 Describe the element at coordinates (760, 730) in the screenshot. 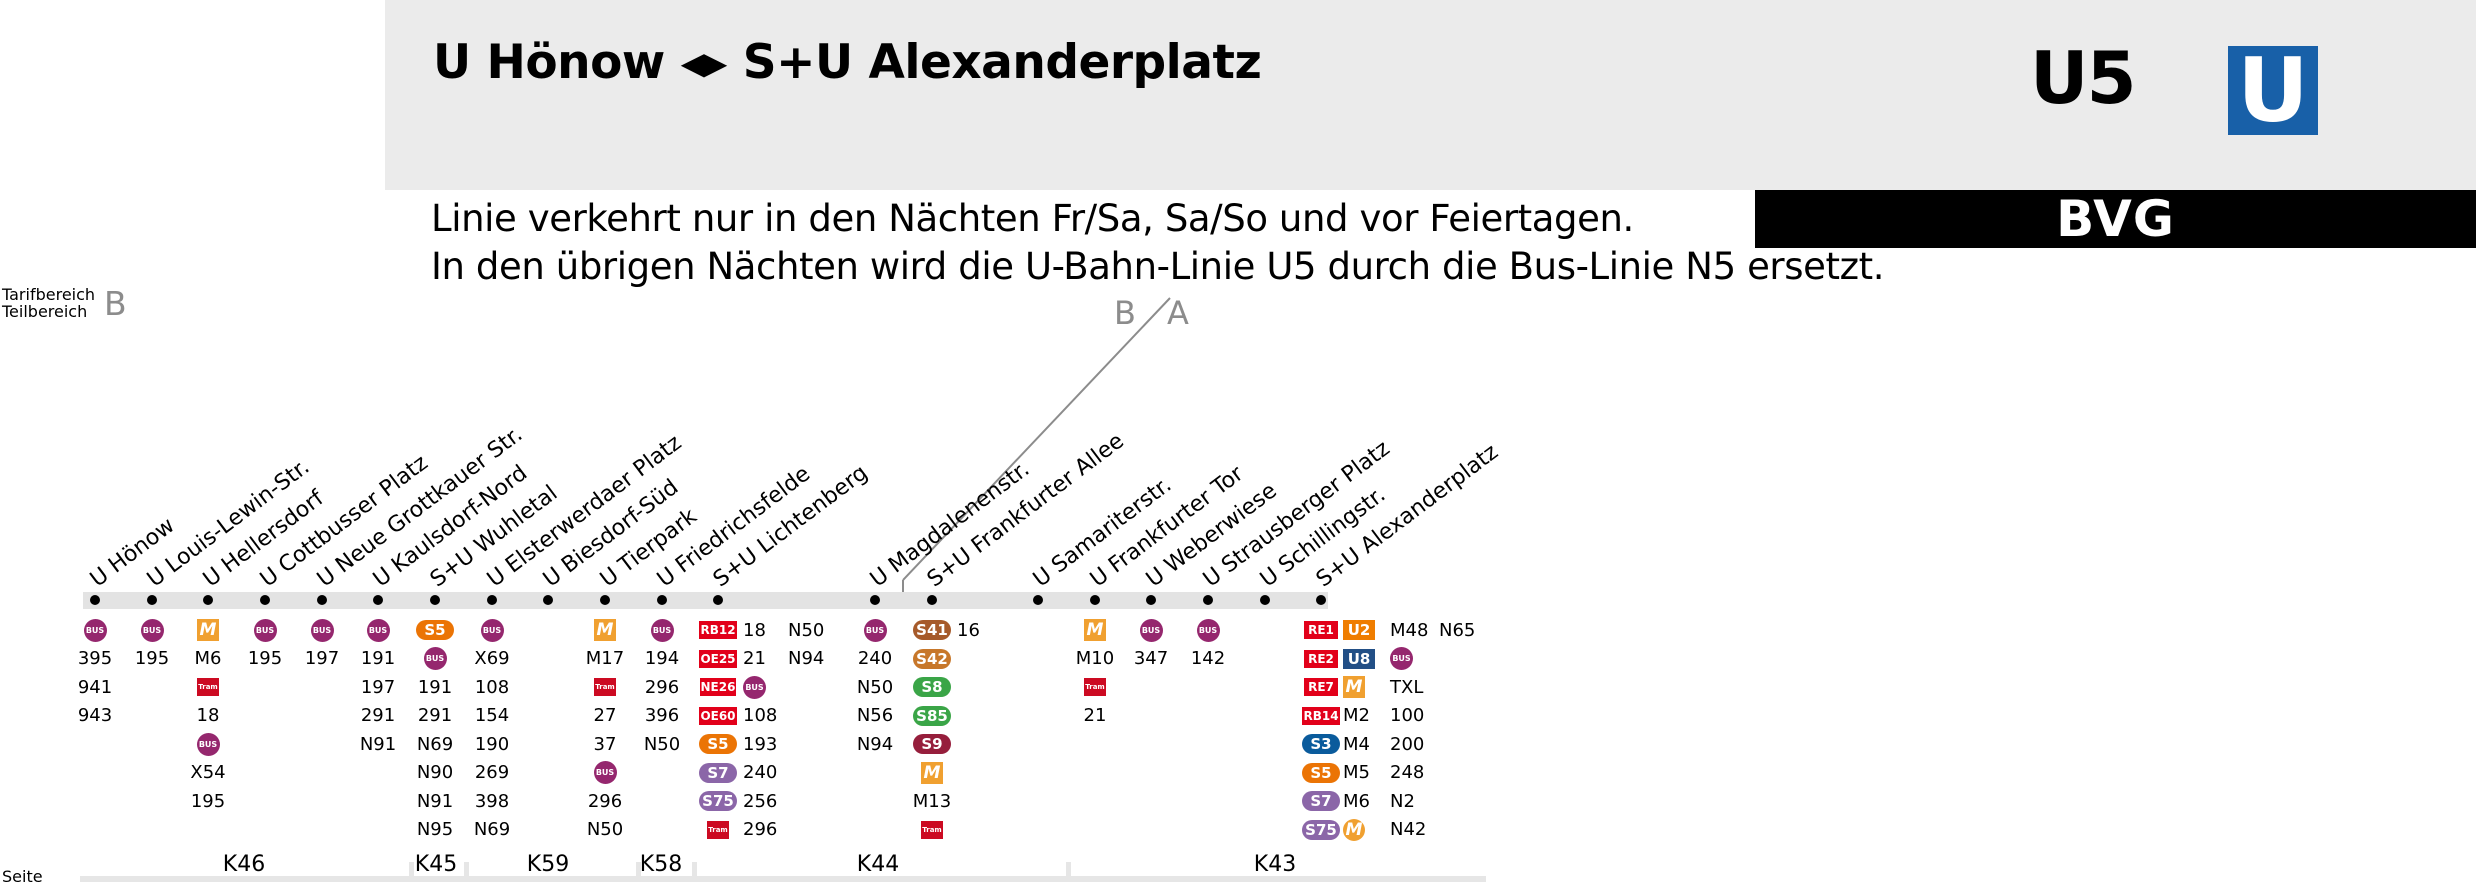

I see `extra-connections: 18 21 BUS 108 193 240 256 296` at that location.